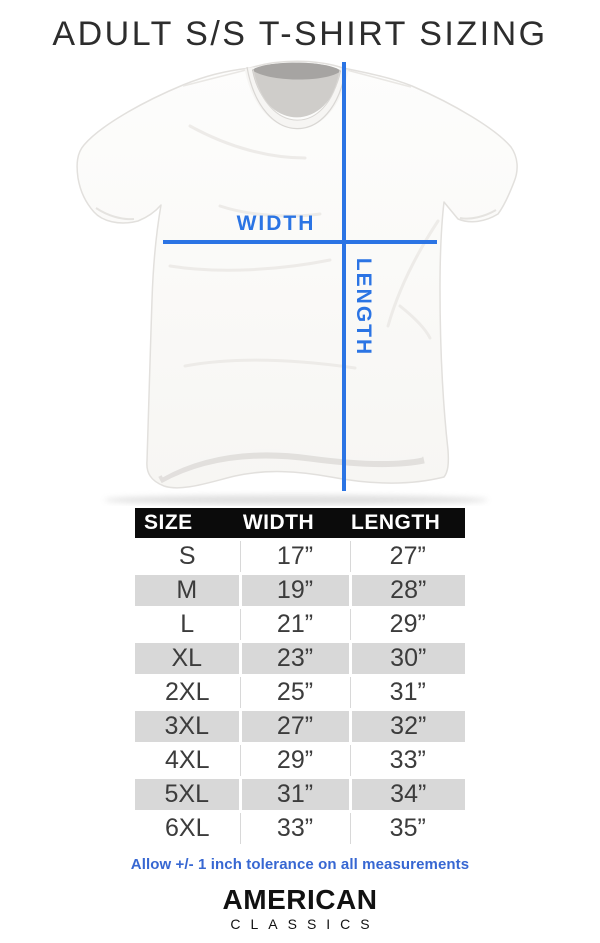  What do you see at coordinates (406, 726) in the screenshot?
I see `cell-length: 32”` at bounding box center [406, 726].